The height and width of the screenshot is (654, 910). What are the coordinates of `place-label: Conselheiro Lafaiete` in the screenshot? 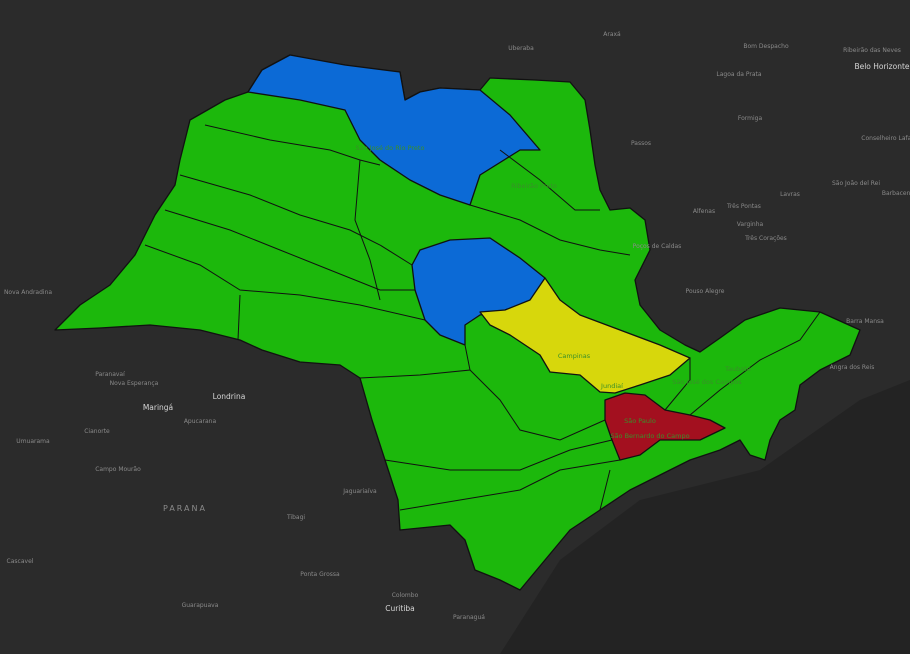 It's located at (885, 138).